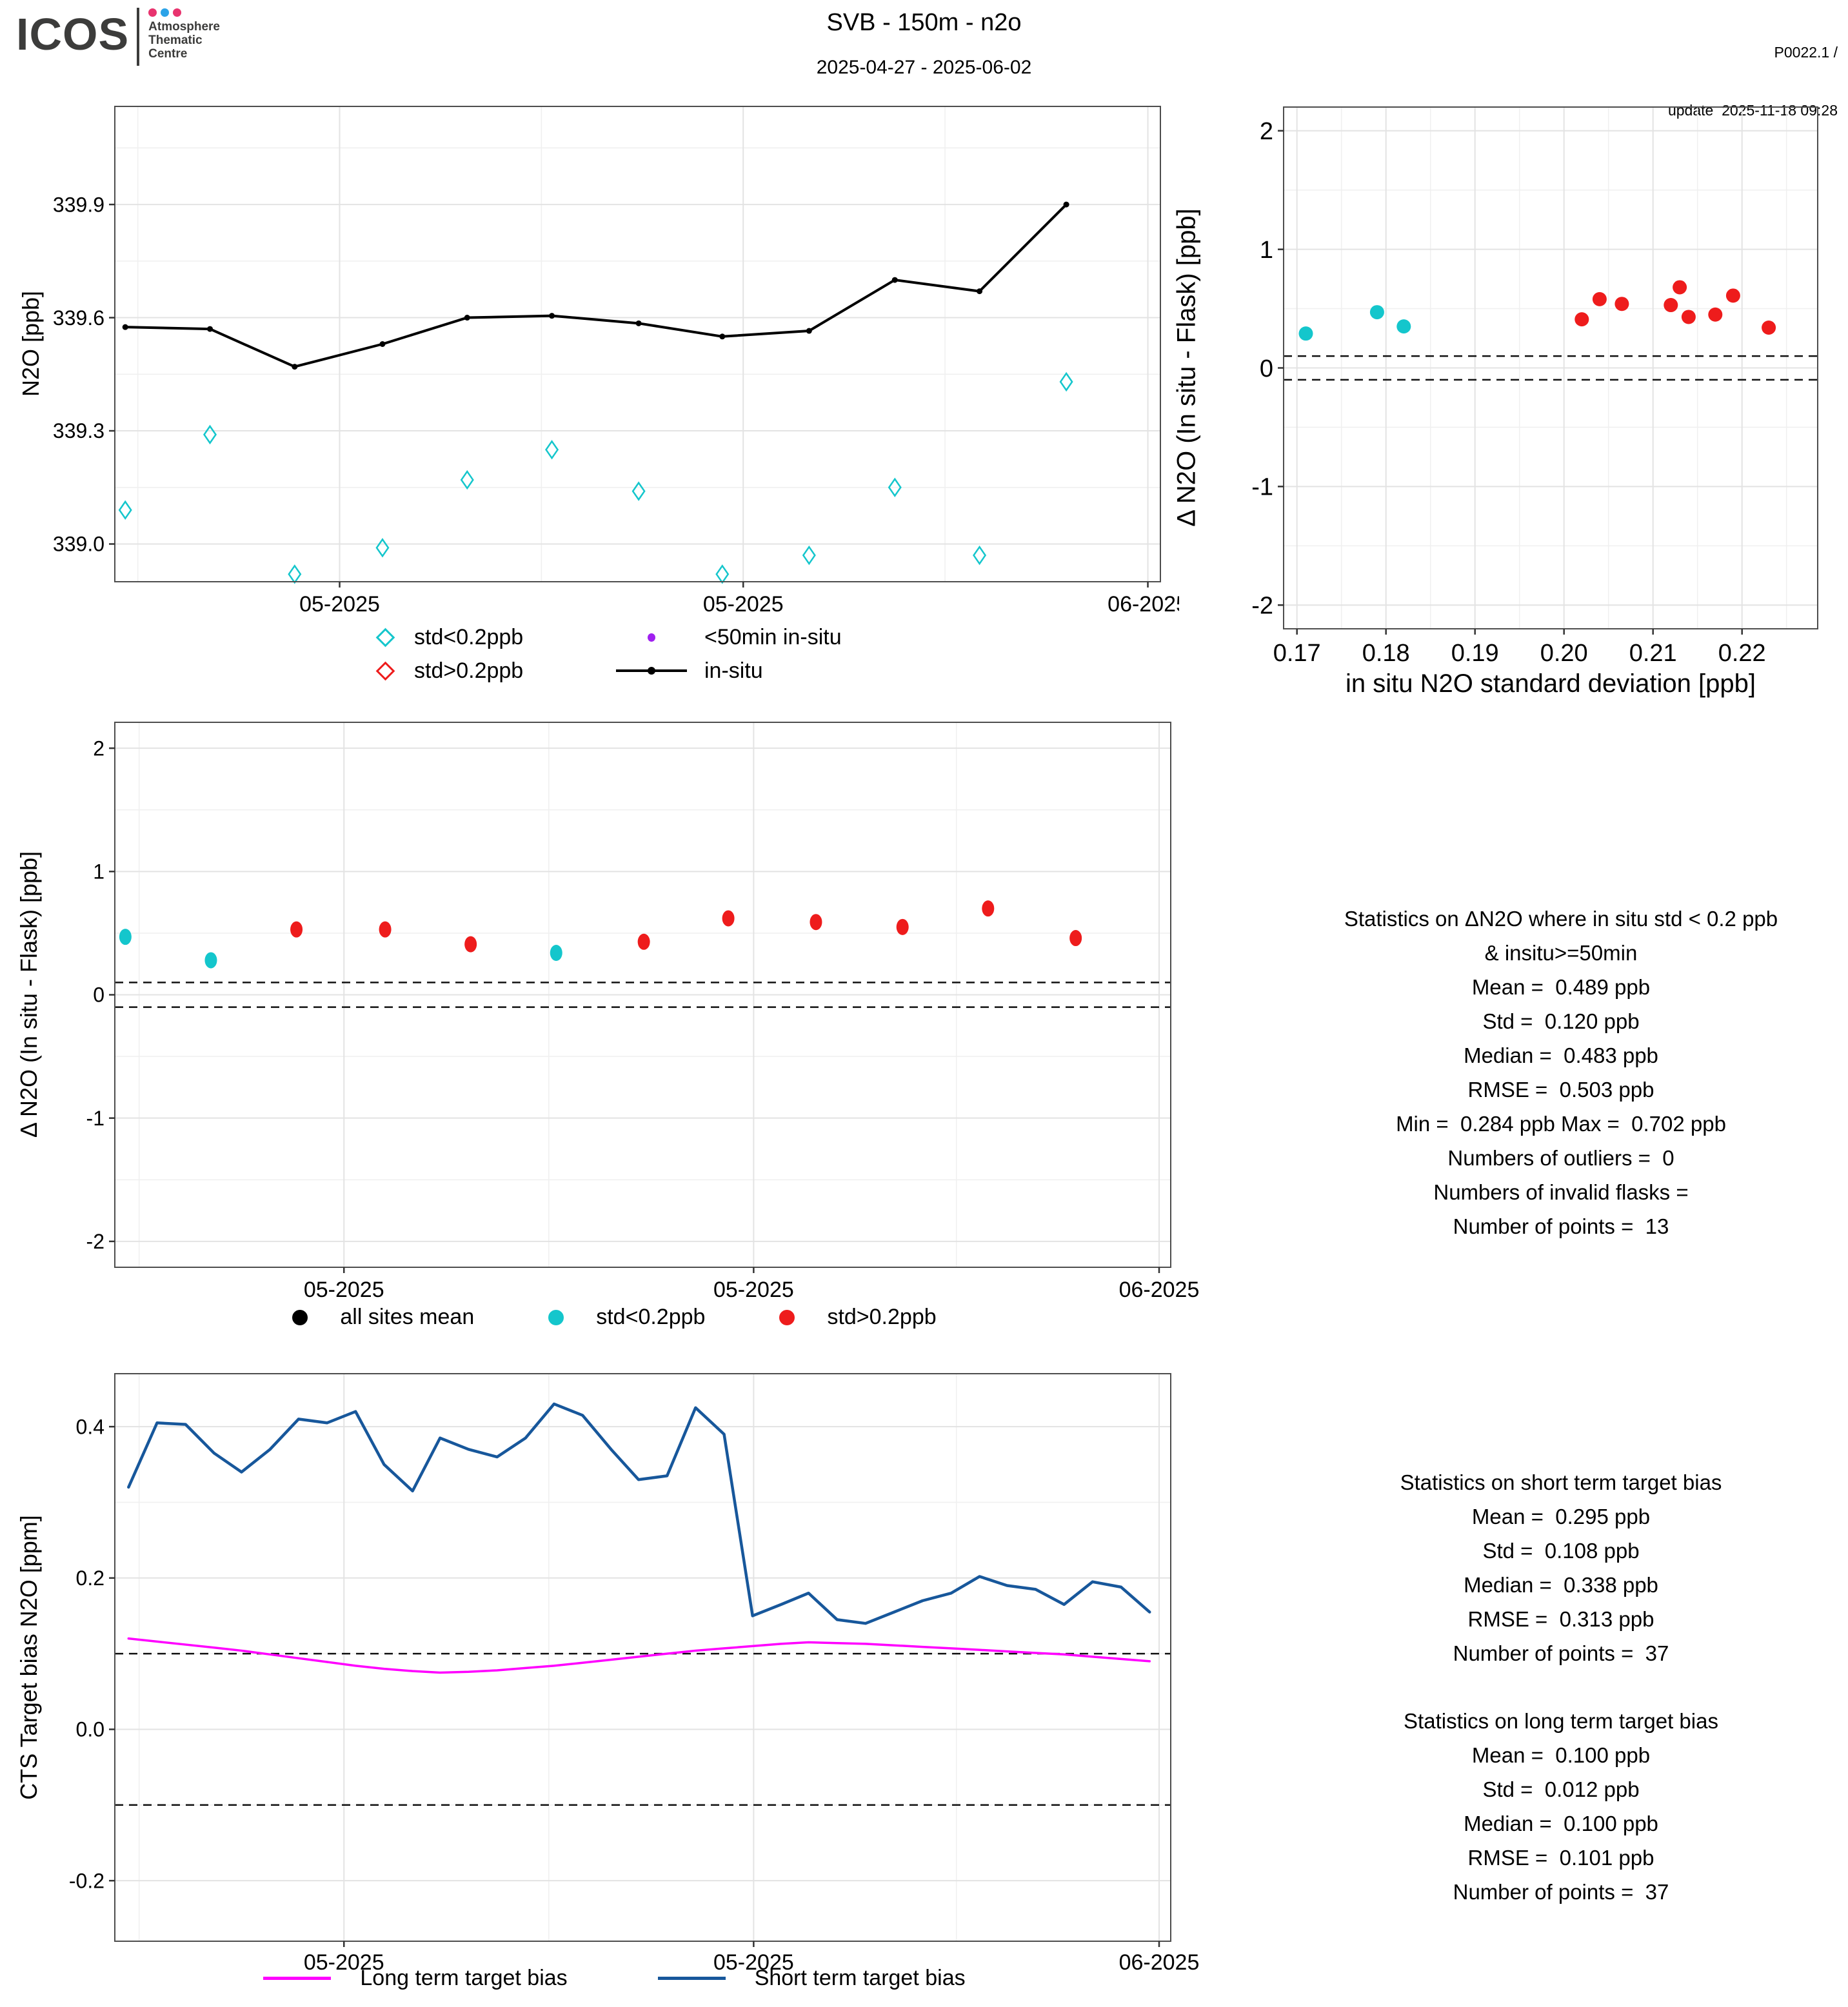  What do you see at coordinates (385, 637) in the screenshot?
I see `cyan-diamond-icon` at bounding box center [385, 637].